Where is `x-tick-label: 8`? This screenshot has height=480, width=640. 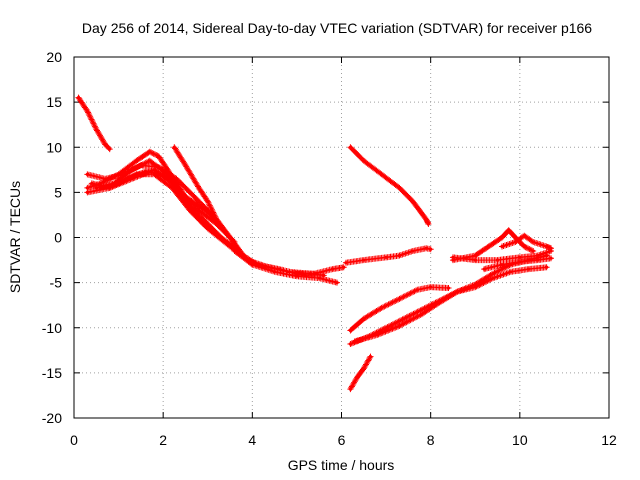
x-tick-label: 8 is located at coordinates (431, 440).